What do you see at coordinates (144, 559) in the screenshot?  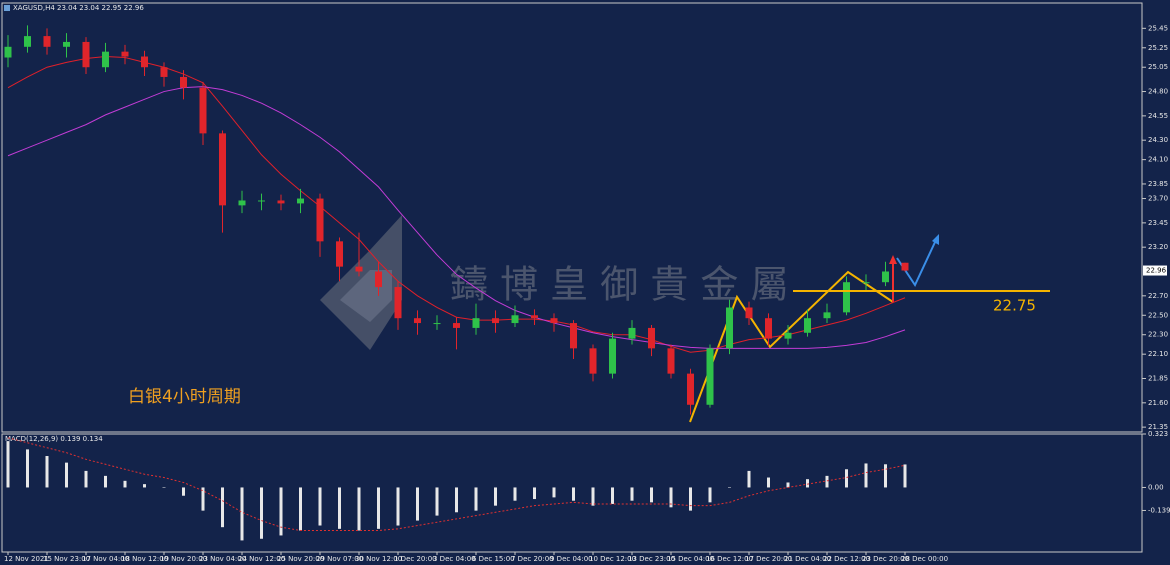 I see `x-tick-label: 18 Nov 12:00` at bounding box center [144, 559].